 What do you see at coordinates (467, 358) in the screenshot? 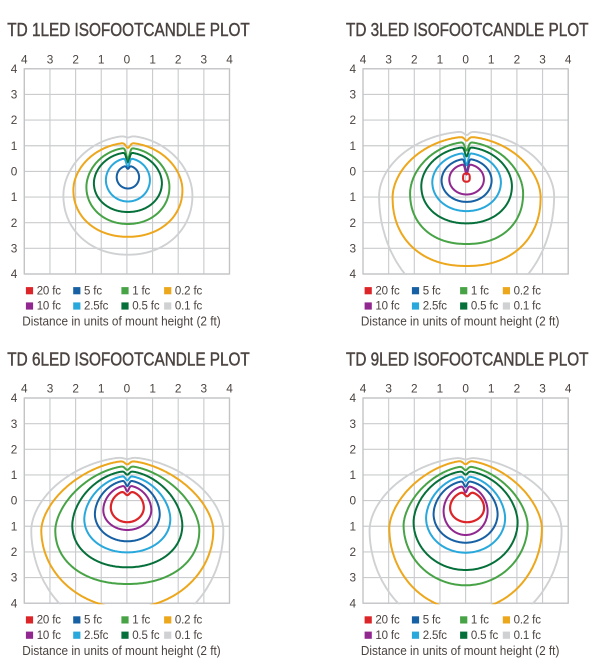
I see `svg-text: TD 9LED ISOFOOTCANDLE PLOT` at bounding box center [467, 358].